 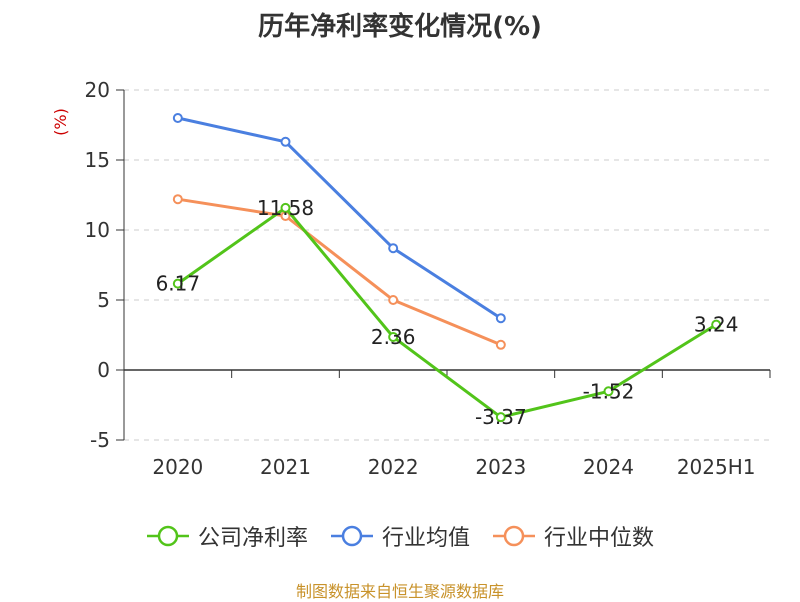 I want to click on x-tick-label: 2025H1, so click(x=716, y=467).